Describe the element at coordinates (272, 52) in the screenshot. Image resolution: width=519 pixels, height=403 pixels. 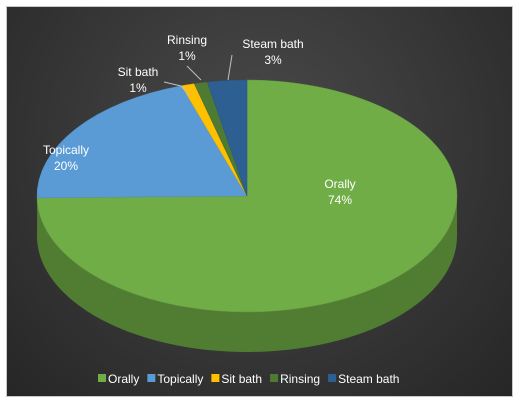
I see `data-label-steam-bath: Steam bath 3%` at that location.